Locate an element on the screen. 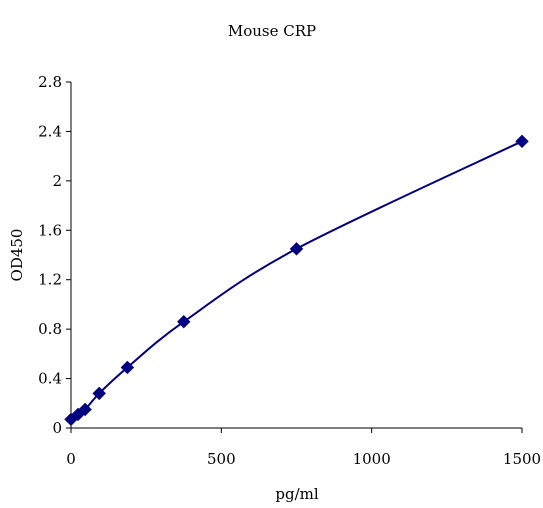 The height and width of the screenshot is (508, 543). y-tick-label: 1.2 is located at coordinates (50, 280).